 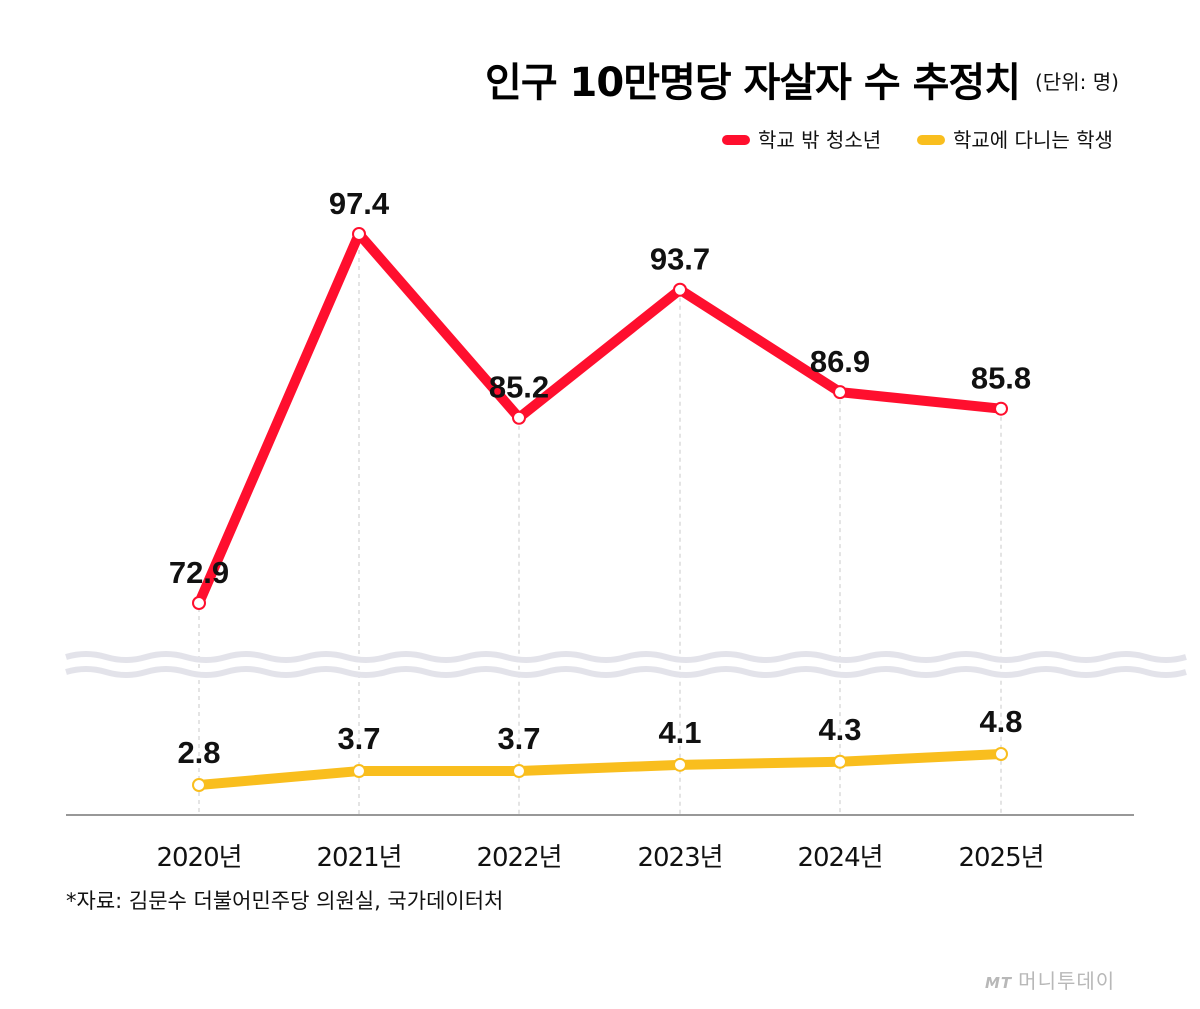 I want to click on watermark: MT 머니투데이, so click(x=1050, y=979).